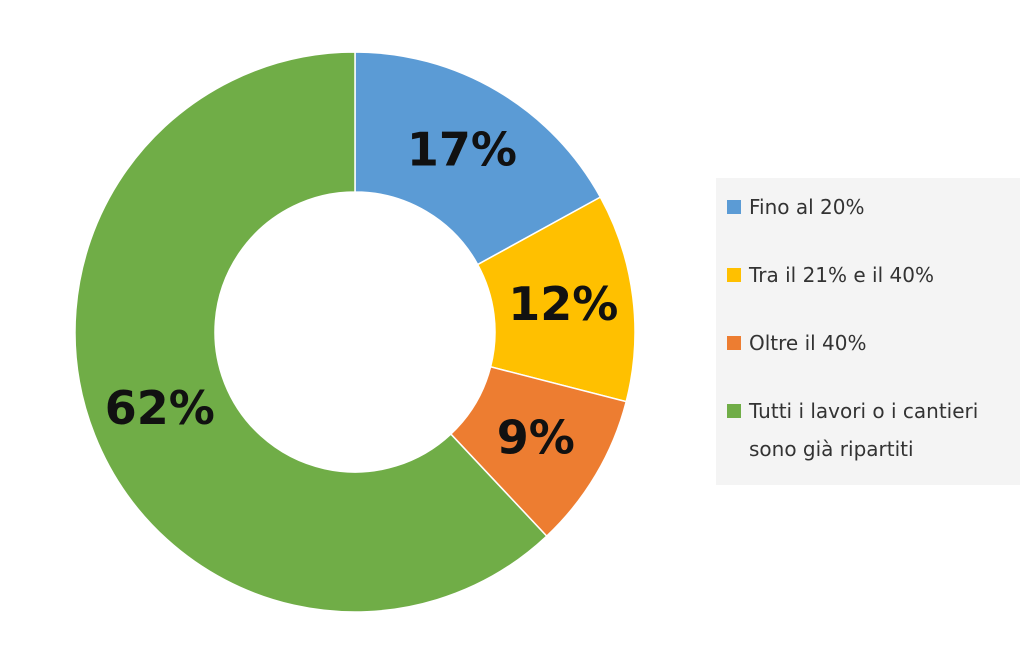 This screenshot has width=1024, height=666. I want to click on value-label: 17%, so click(462, 150).